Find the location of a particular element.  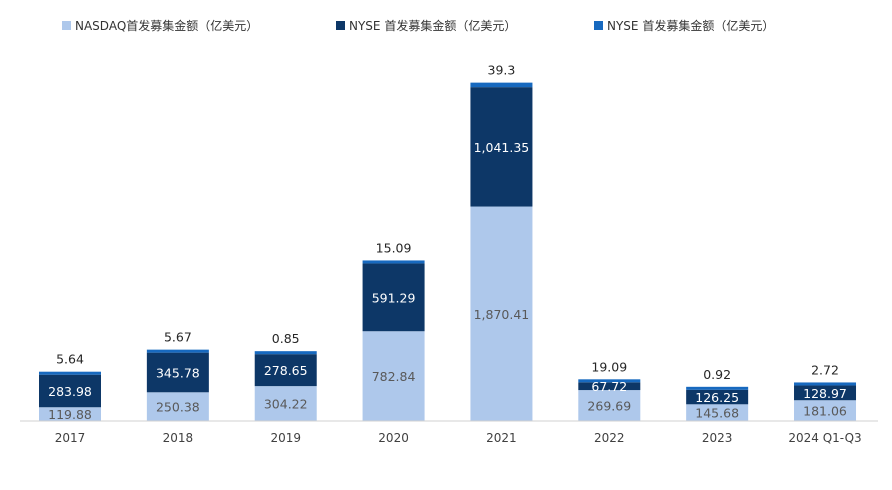

data-label-nyse-3: 591.29 is located at coordinates (394, 297).